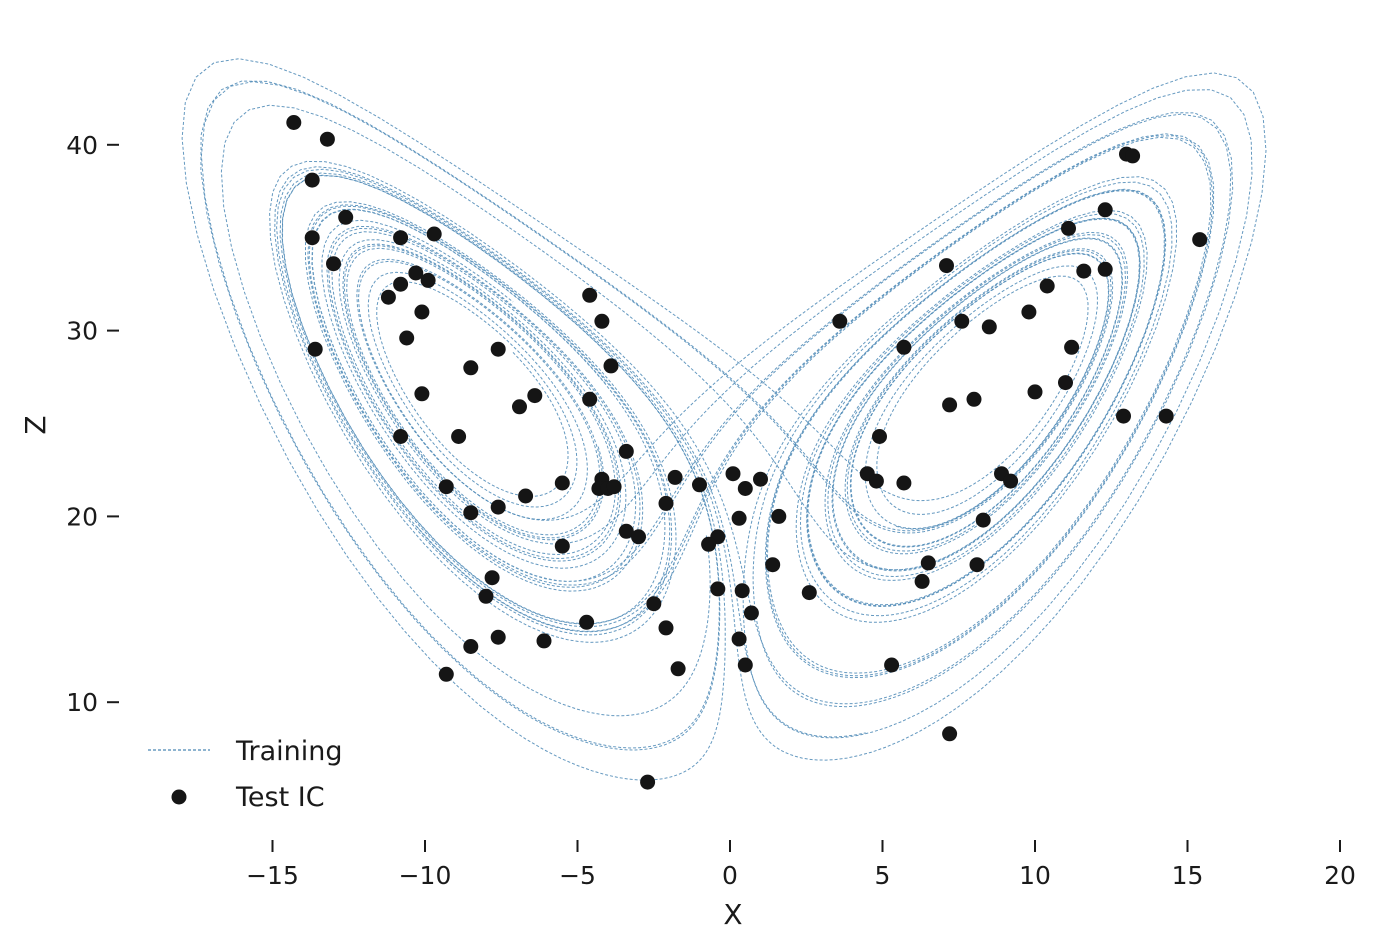  What do you see at coordinates (1340, 875) in the screenshot?
I see `x-tick-label: 20` at bounding box center [1340, 875].